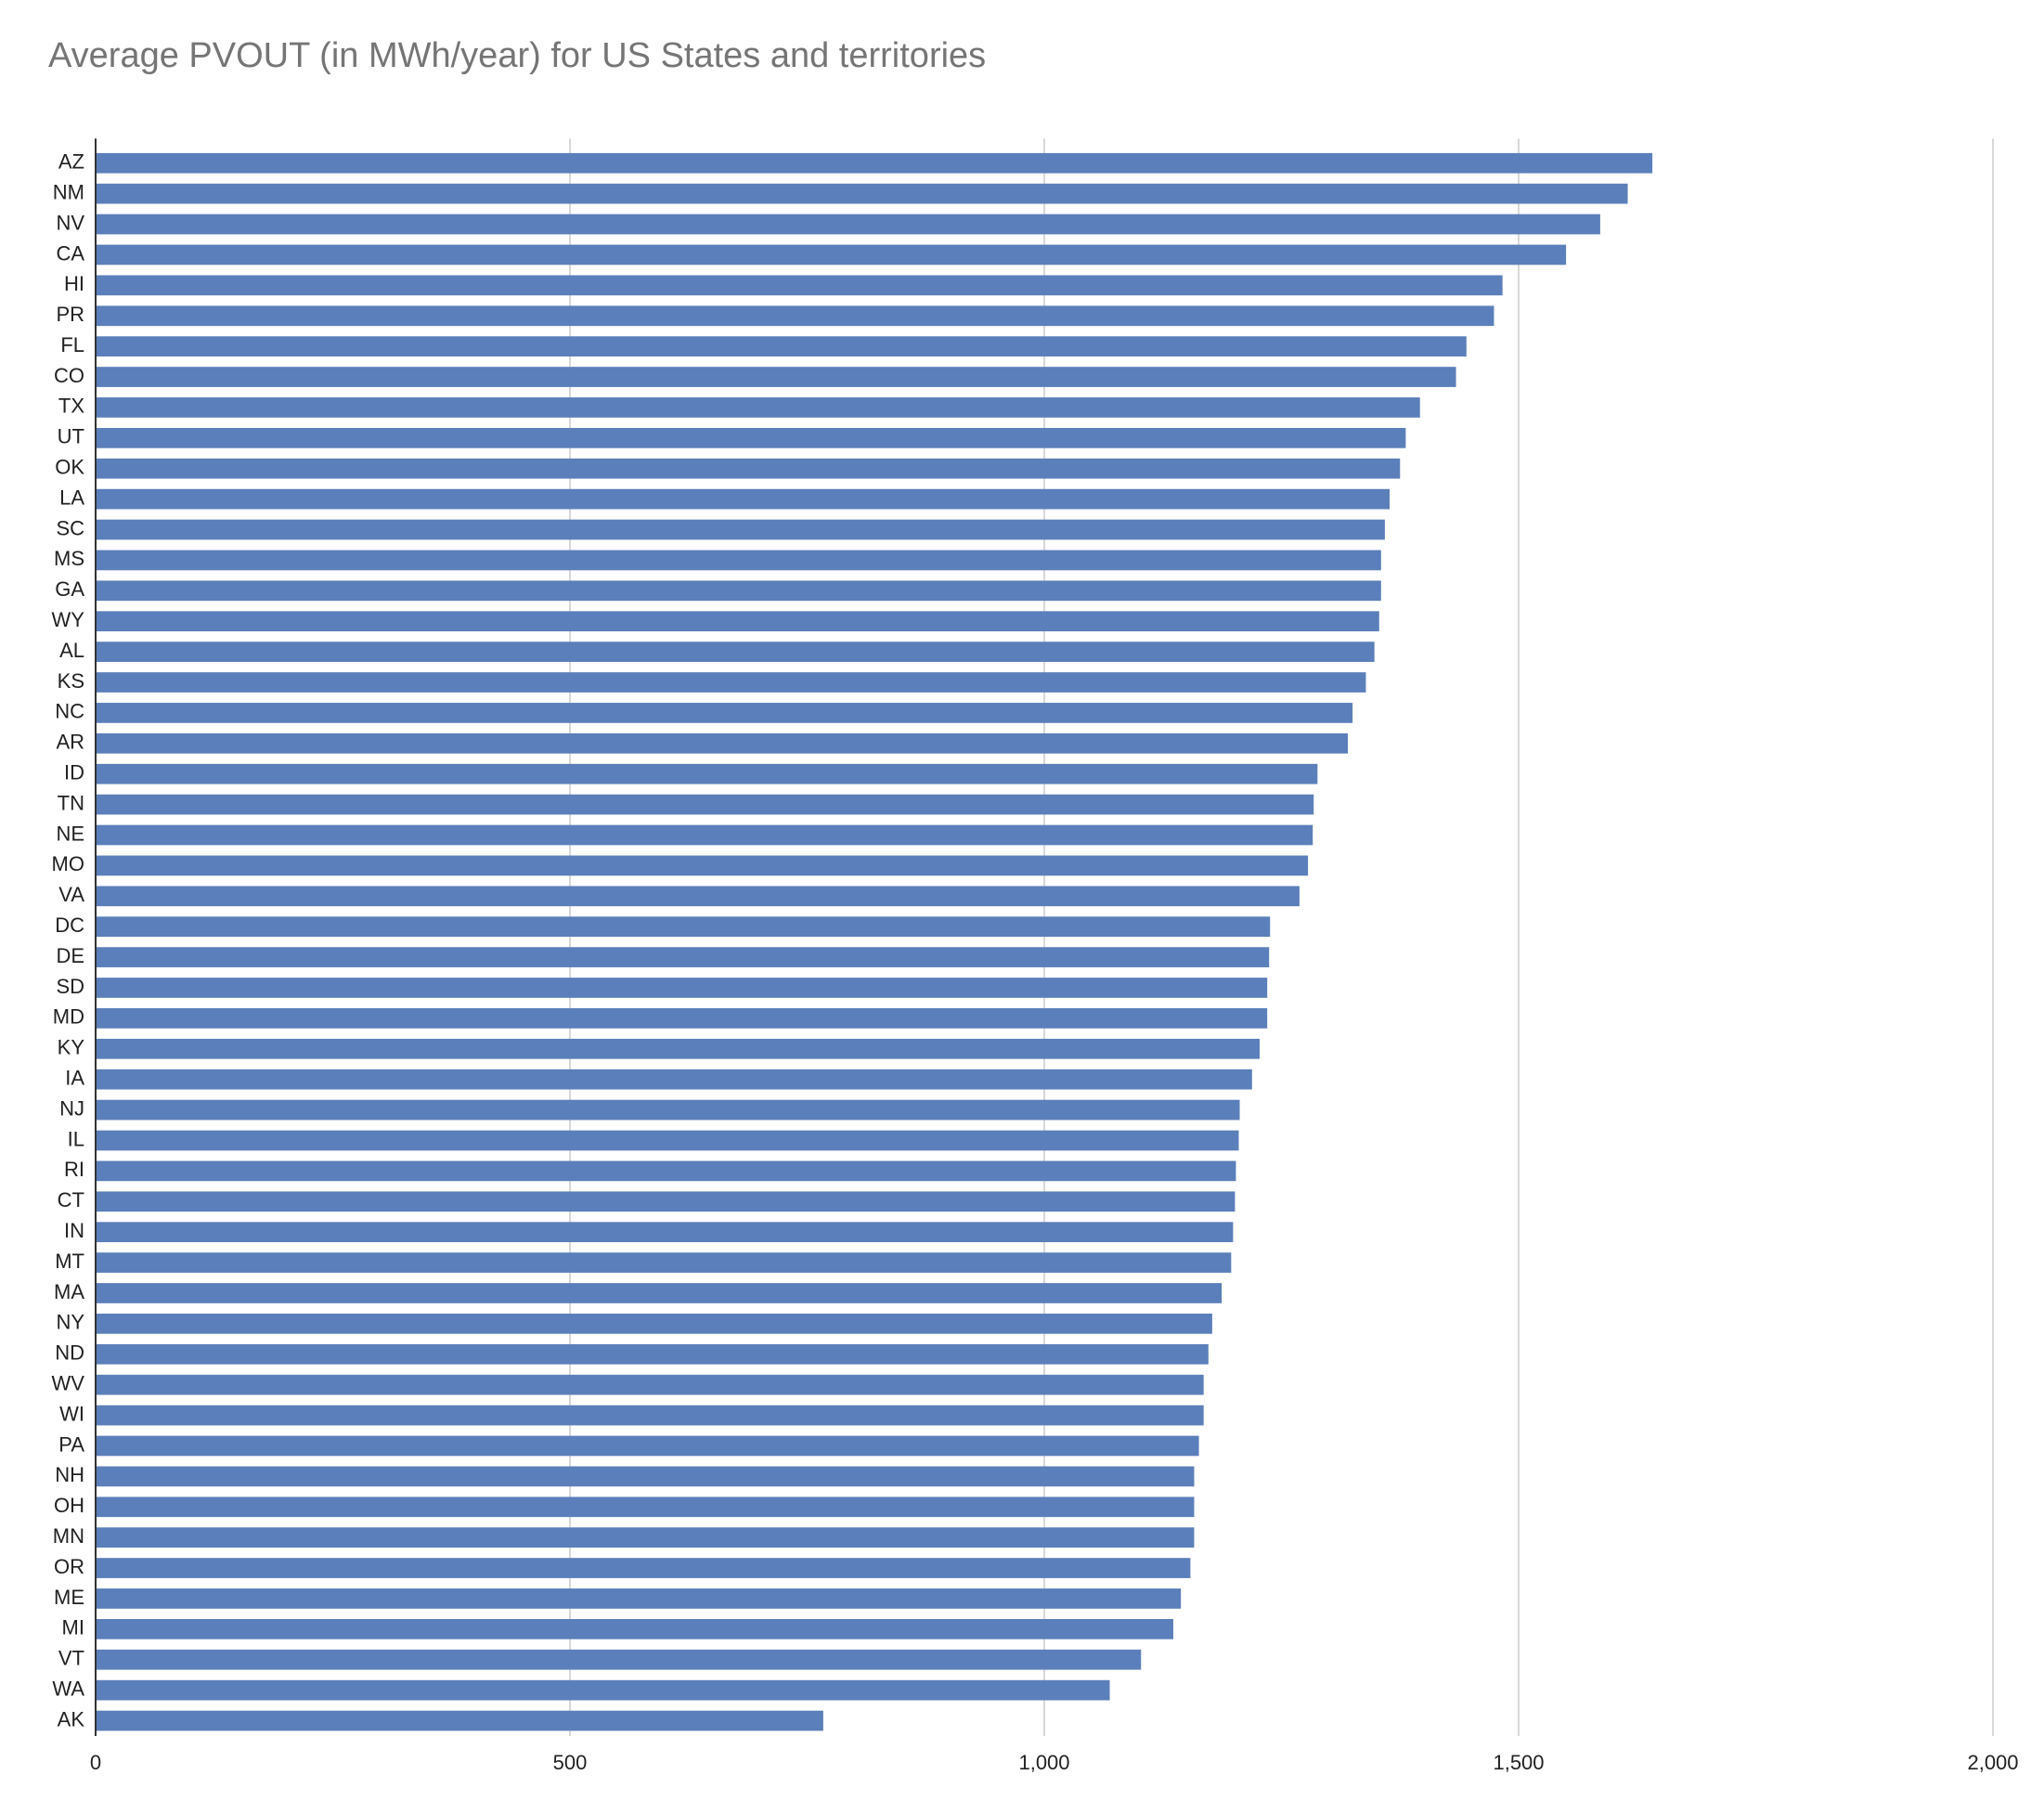 The height and width of the screenshot is (1801, 2044). I want to click on y-tick-label: VA, so click(71, 894).